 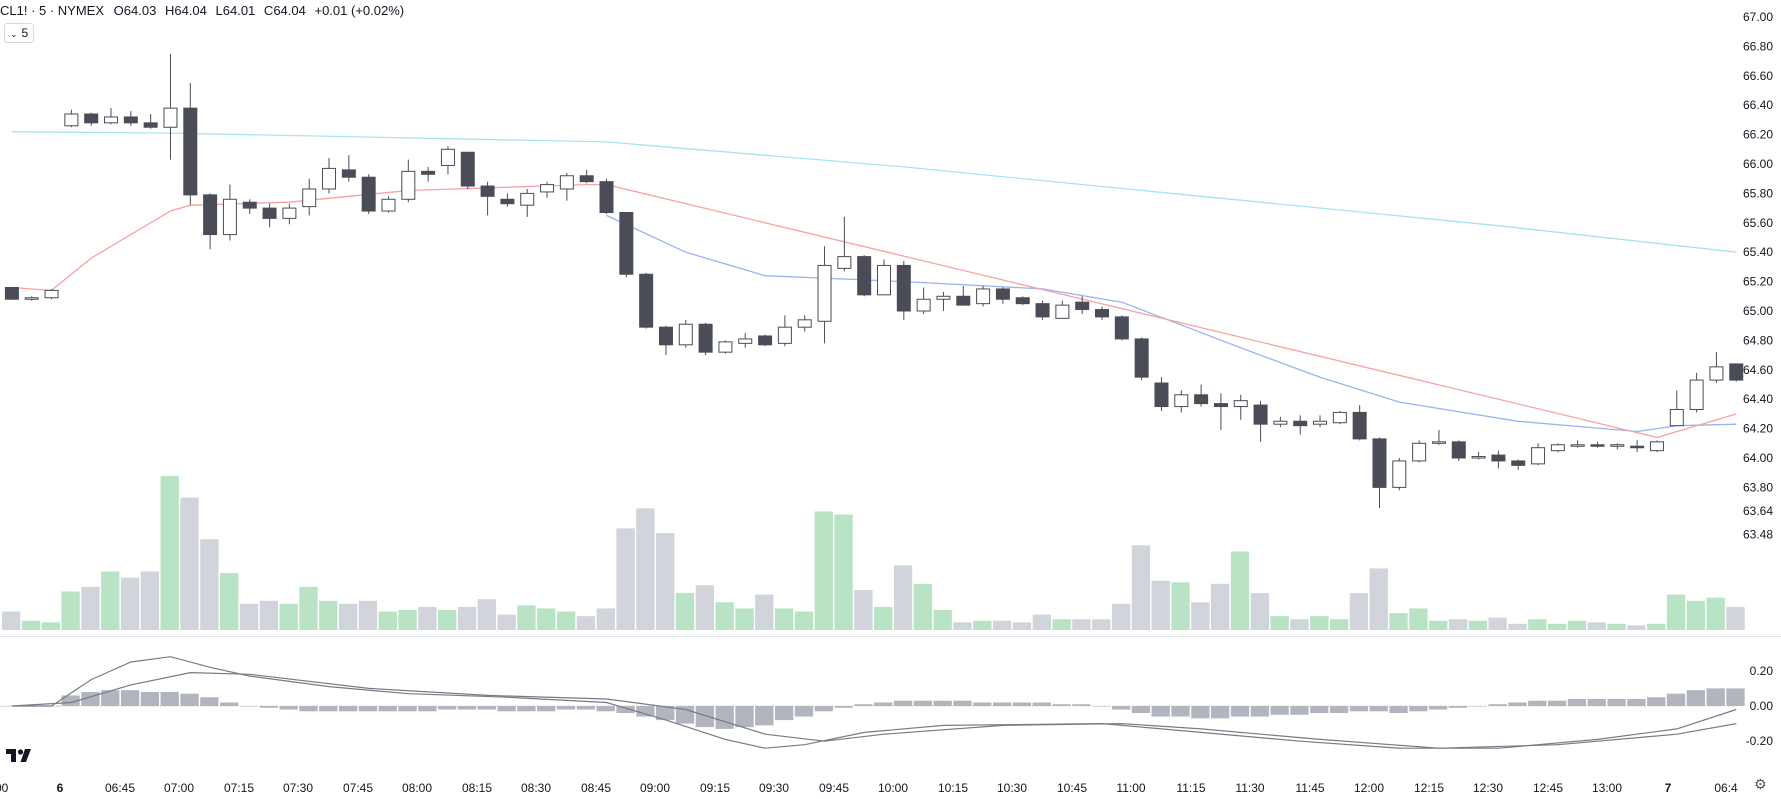 What do you see at coordinates (1758, 46) in the screenshot?
I see `price-axis-label: 66.80` at bounding box center [1758, 46].